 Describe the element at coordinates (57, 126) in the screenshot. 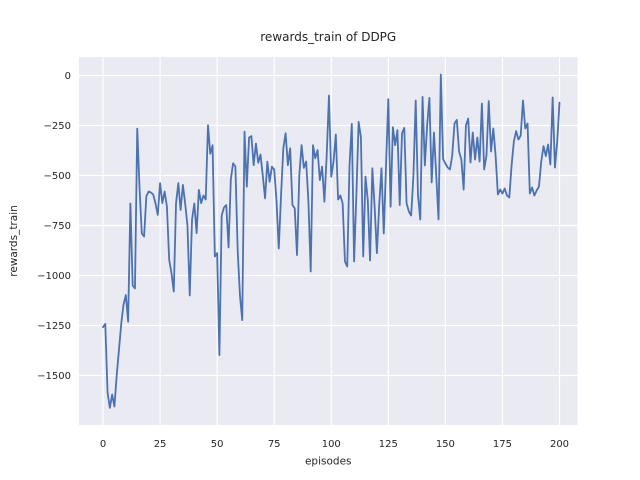

I see `y-tick-label: −250` at that location.